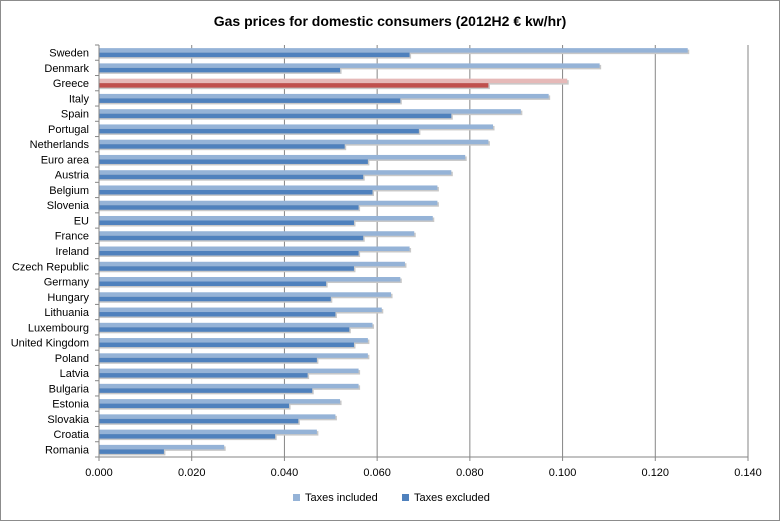  Describe the element at coordinates (68, 130) in the screenshot. I see `category-label: Portugal` at that location.